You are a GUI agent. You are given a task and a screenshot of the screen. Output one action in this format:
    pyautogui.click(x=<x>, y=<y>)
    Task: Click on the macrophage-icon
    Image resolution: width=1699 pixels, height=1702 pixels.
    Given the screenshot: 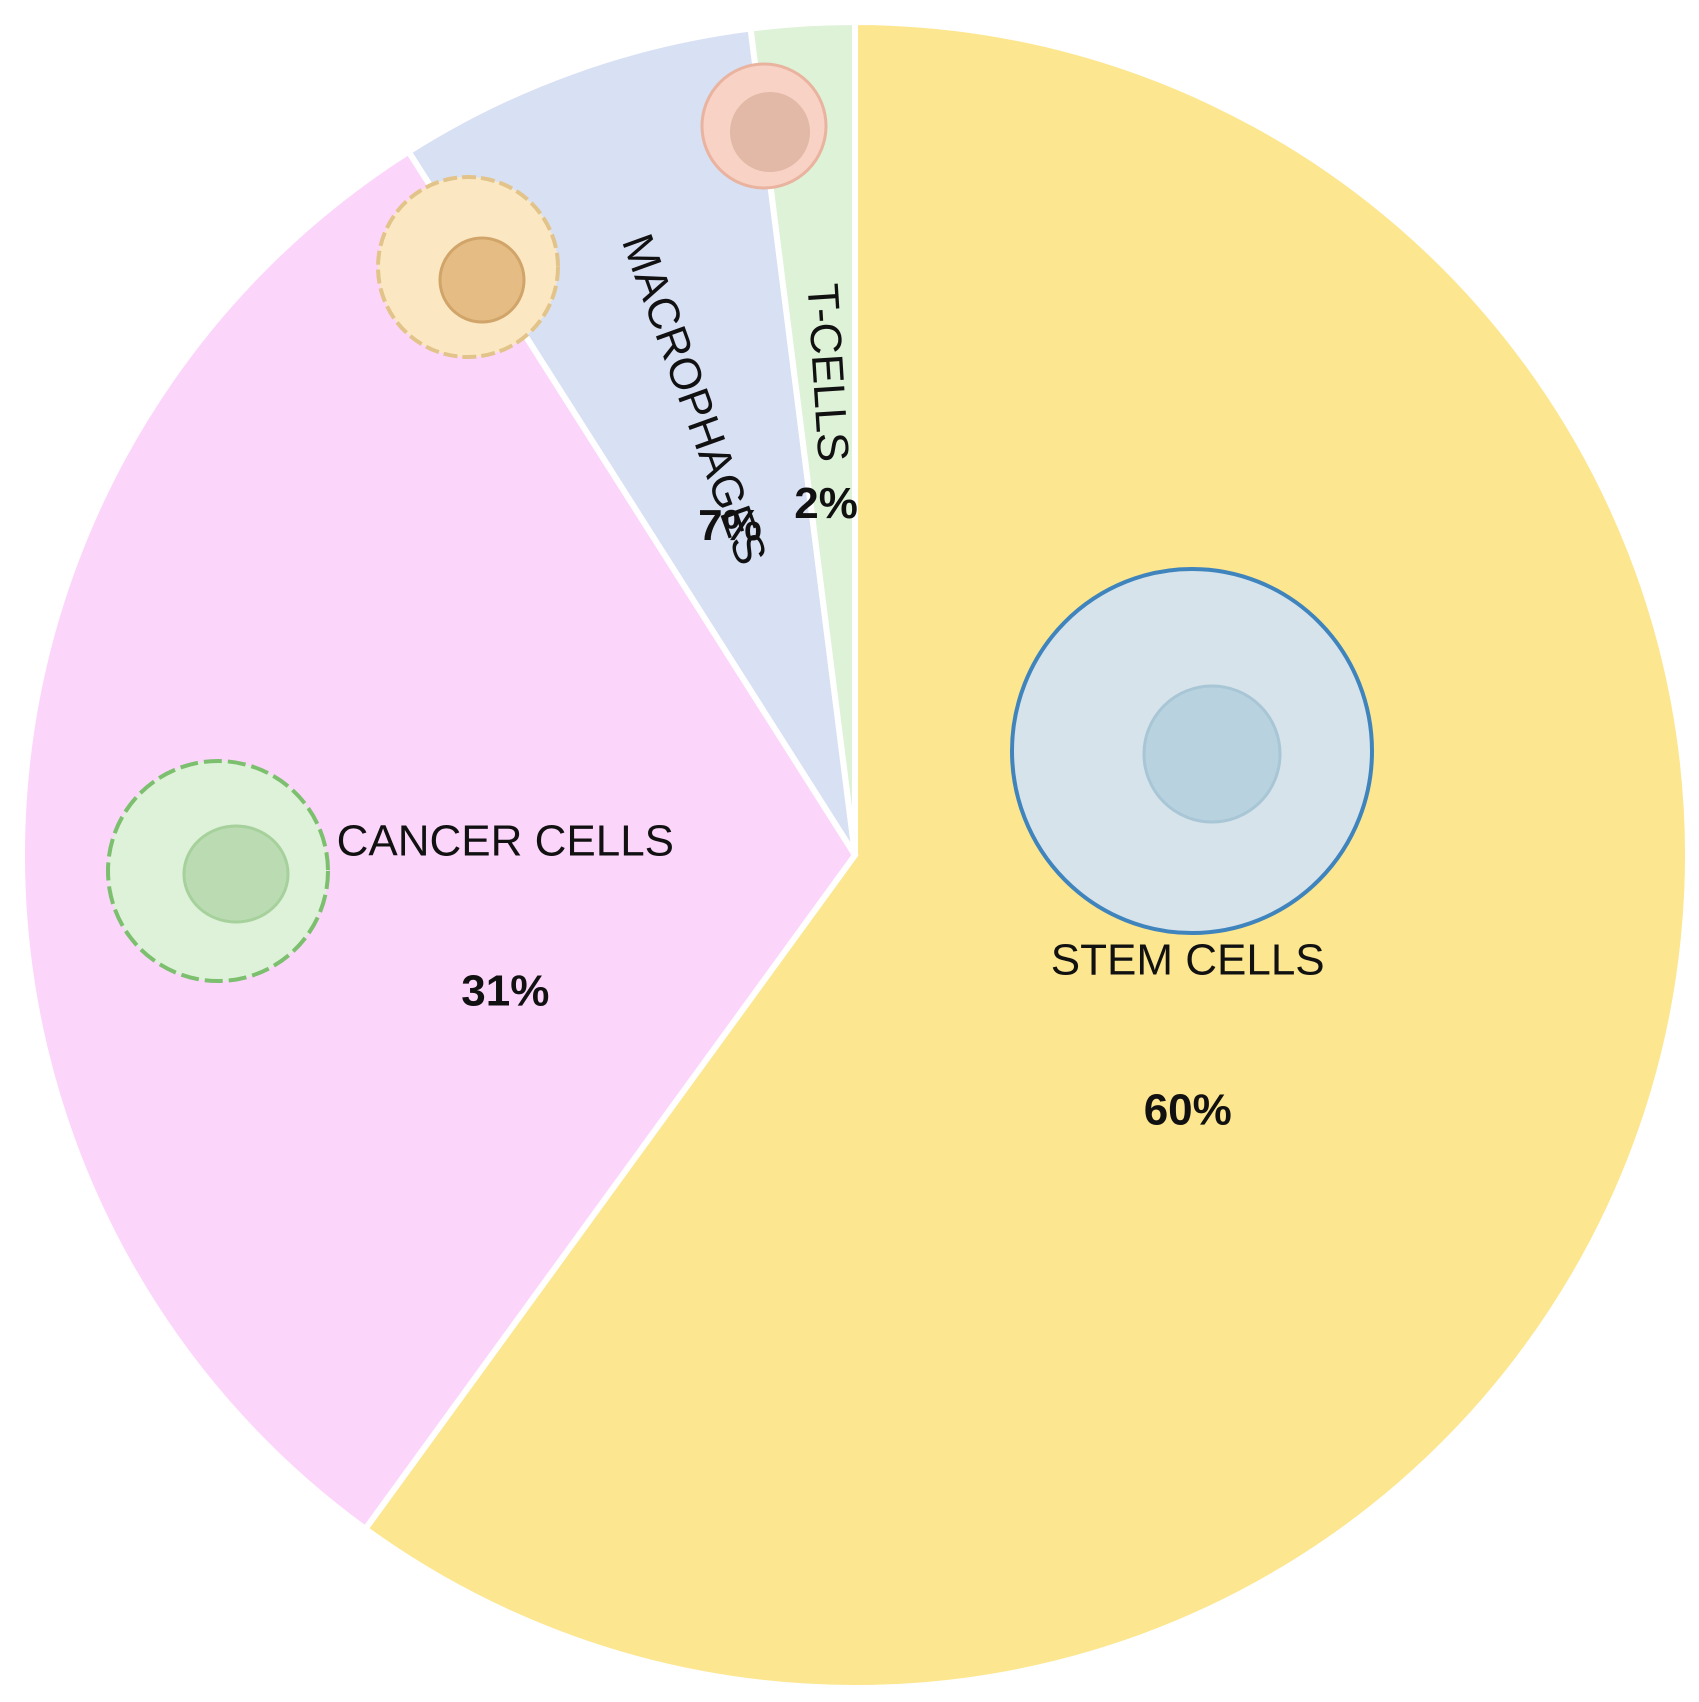 What is the action you would take?
    pyautogui.click(x=468, y=267)
    